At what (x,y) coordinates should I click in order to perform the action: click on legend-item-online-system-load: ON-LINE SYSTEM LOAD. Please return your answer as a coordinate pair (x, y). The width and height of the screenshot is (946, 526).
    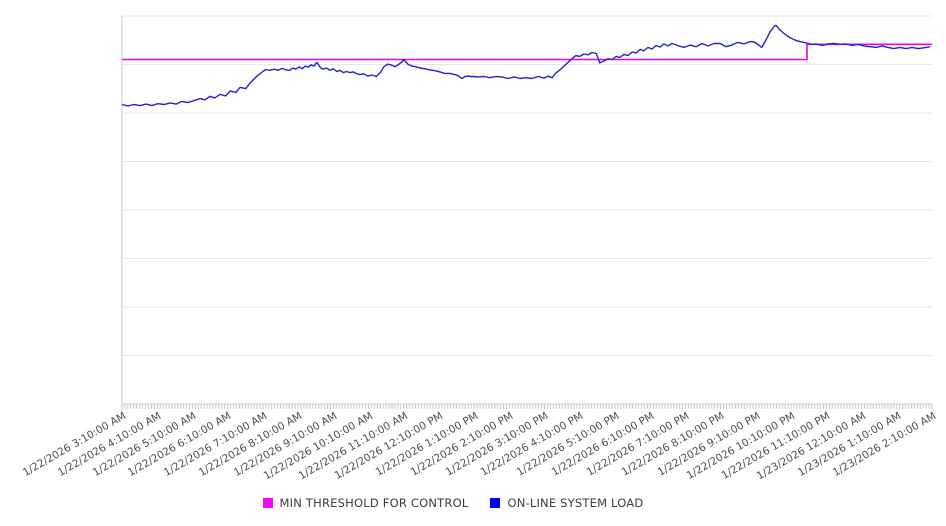
    Looking at the image, I should click on (566, 503).